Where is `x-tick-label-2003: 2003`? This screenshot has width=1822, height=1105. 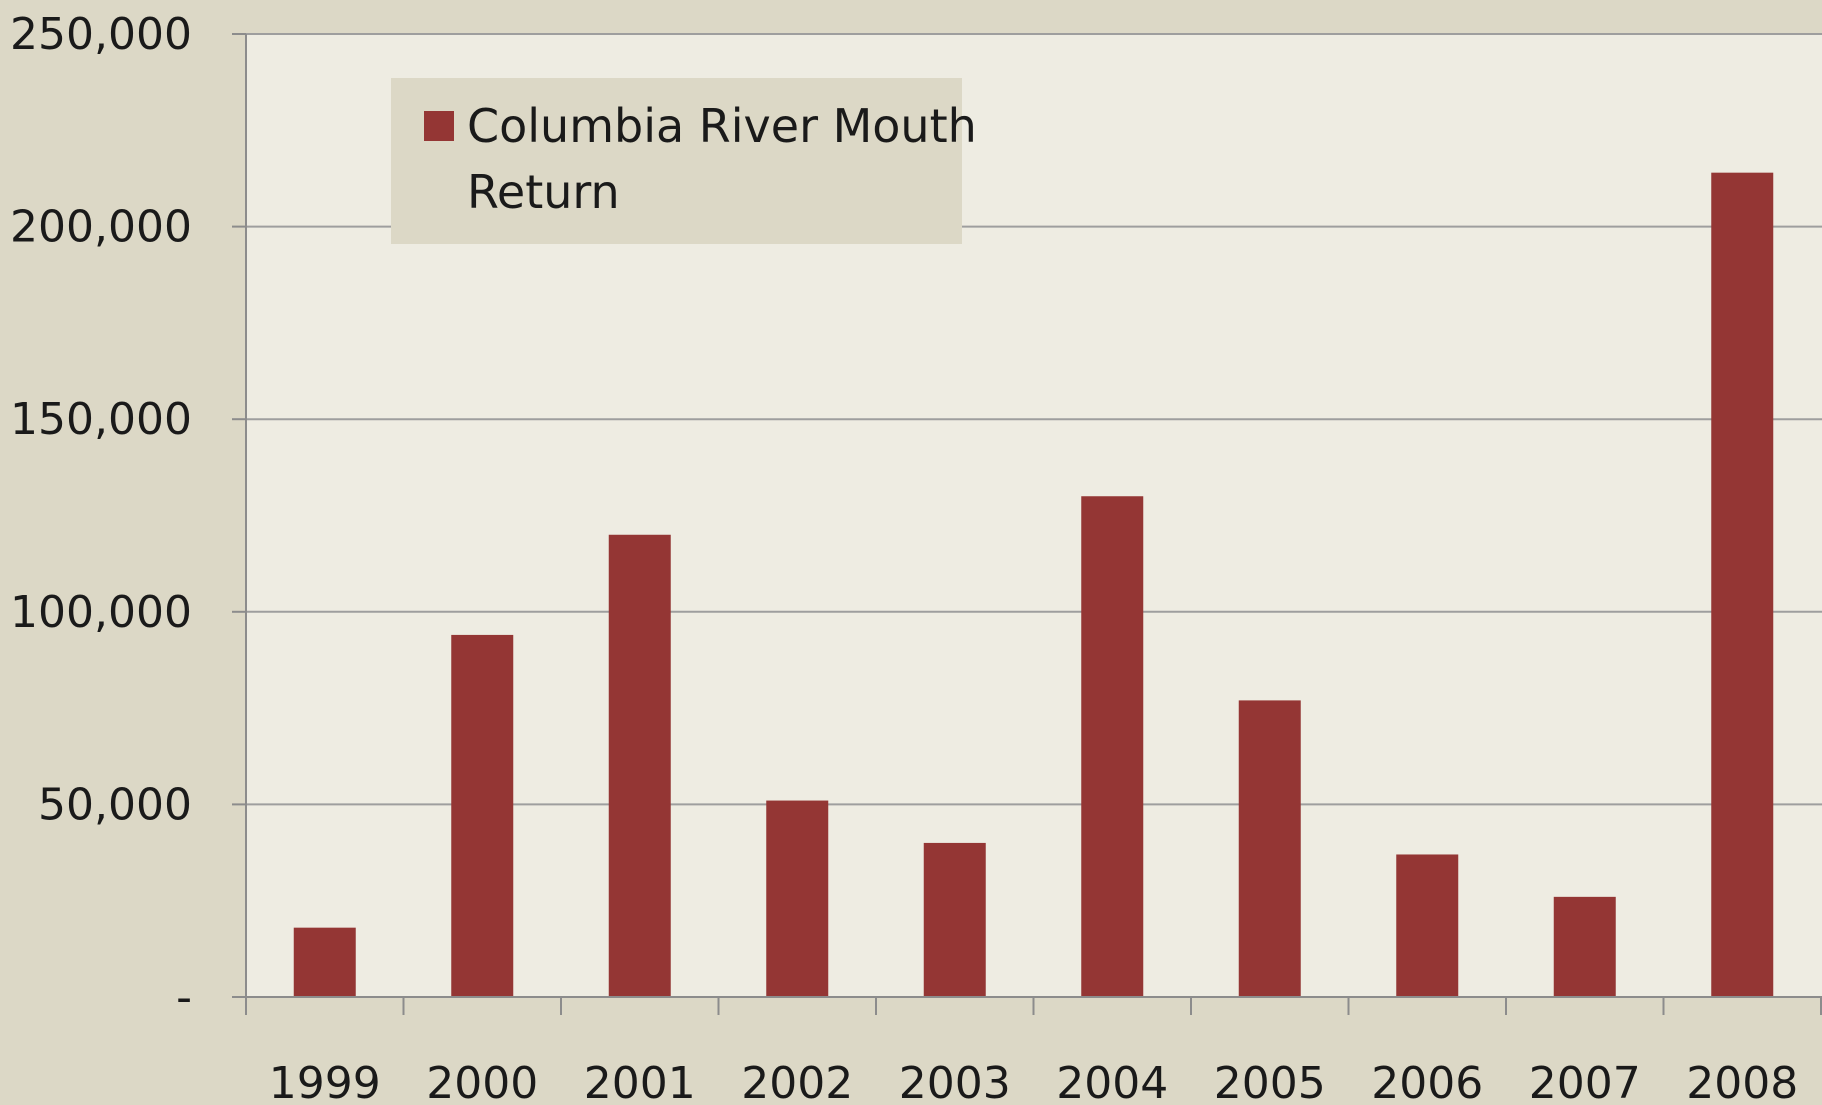 x-tick-label-2003: 2003 is located at coordinates (955, 1081).